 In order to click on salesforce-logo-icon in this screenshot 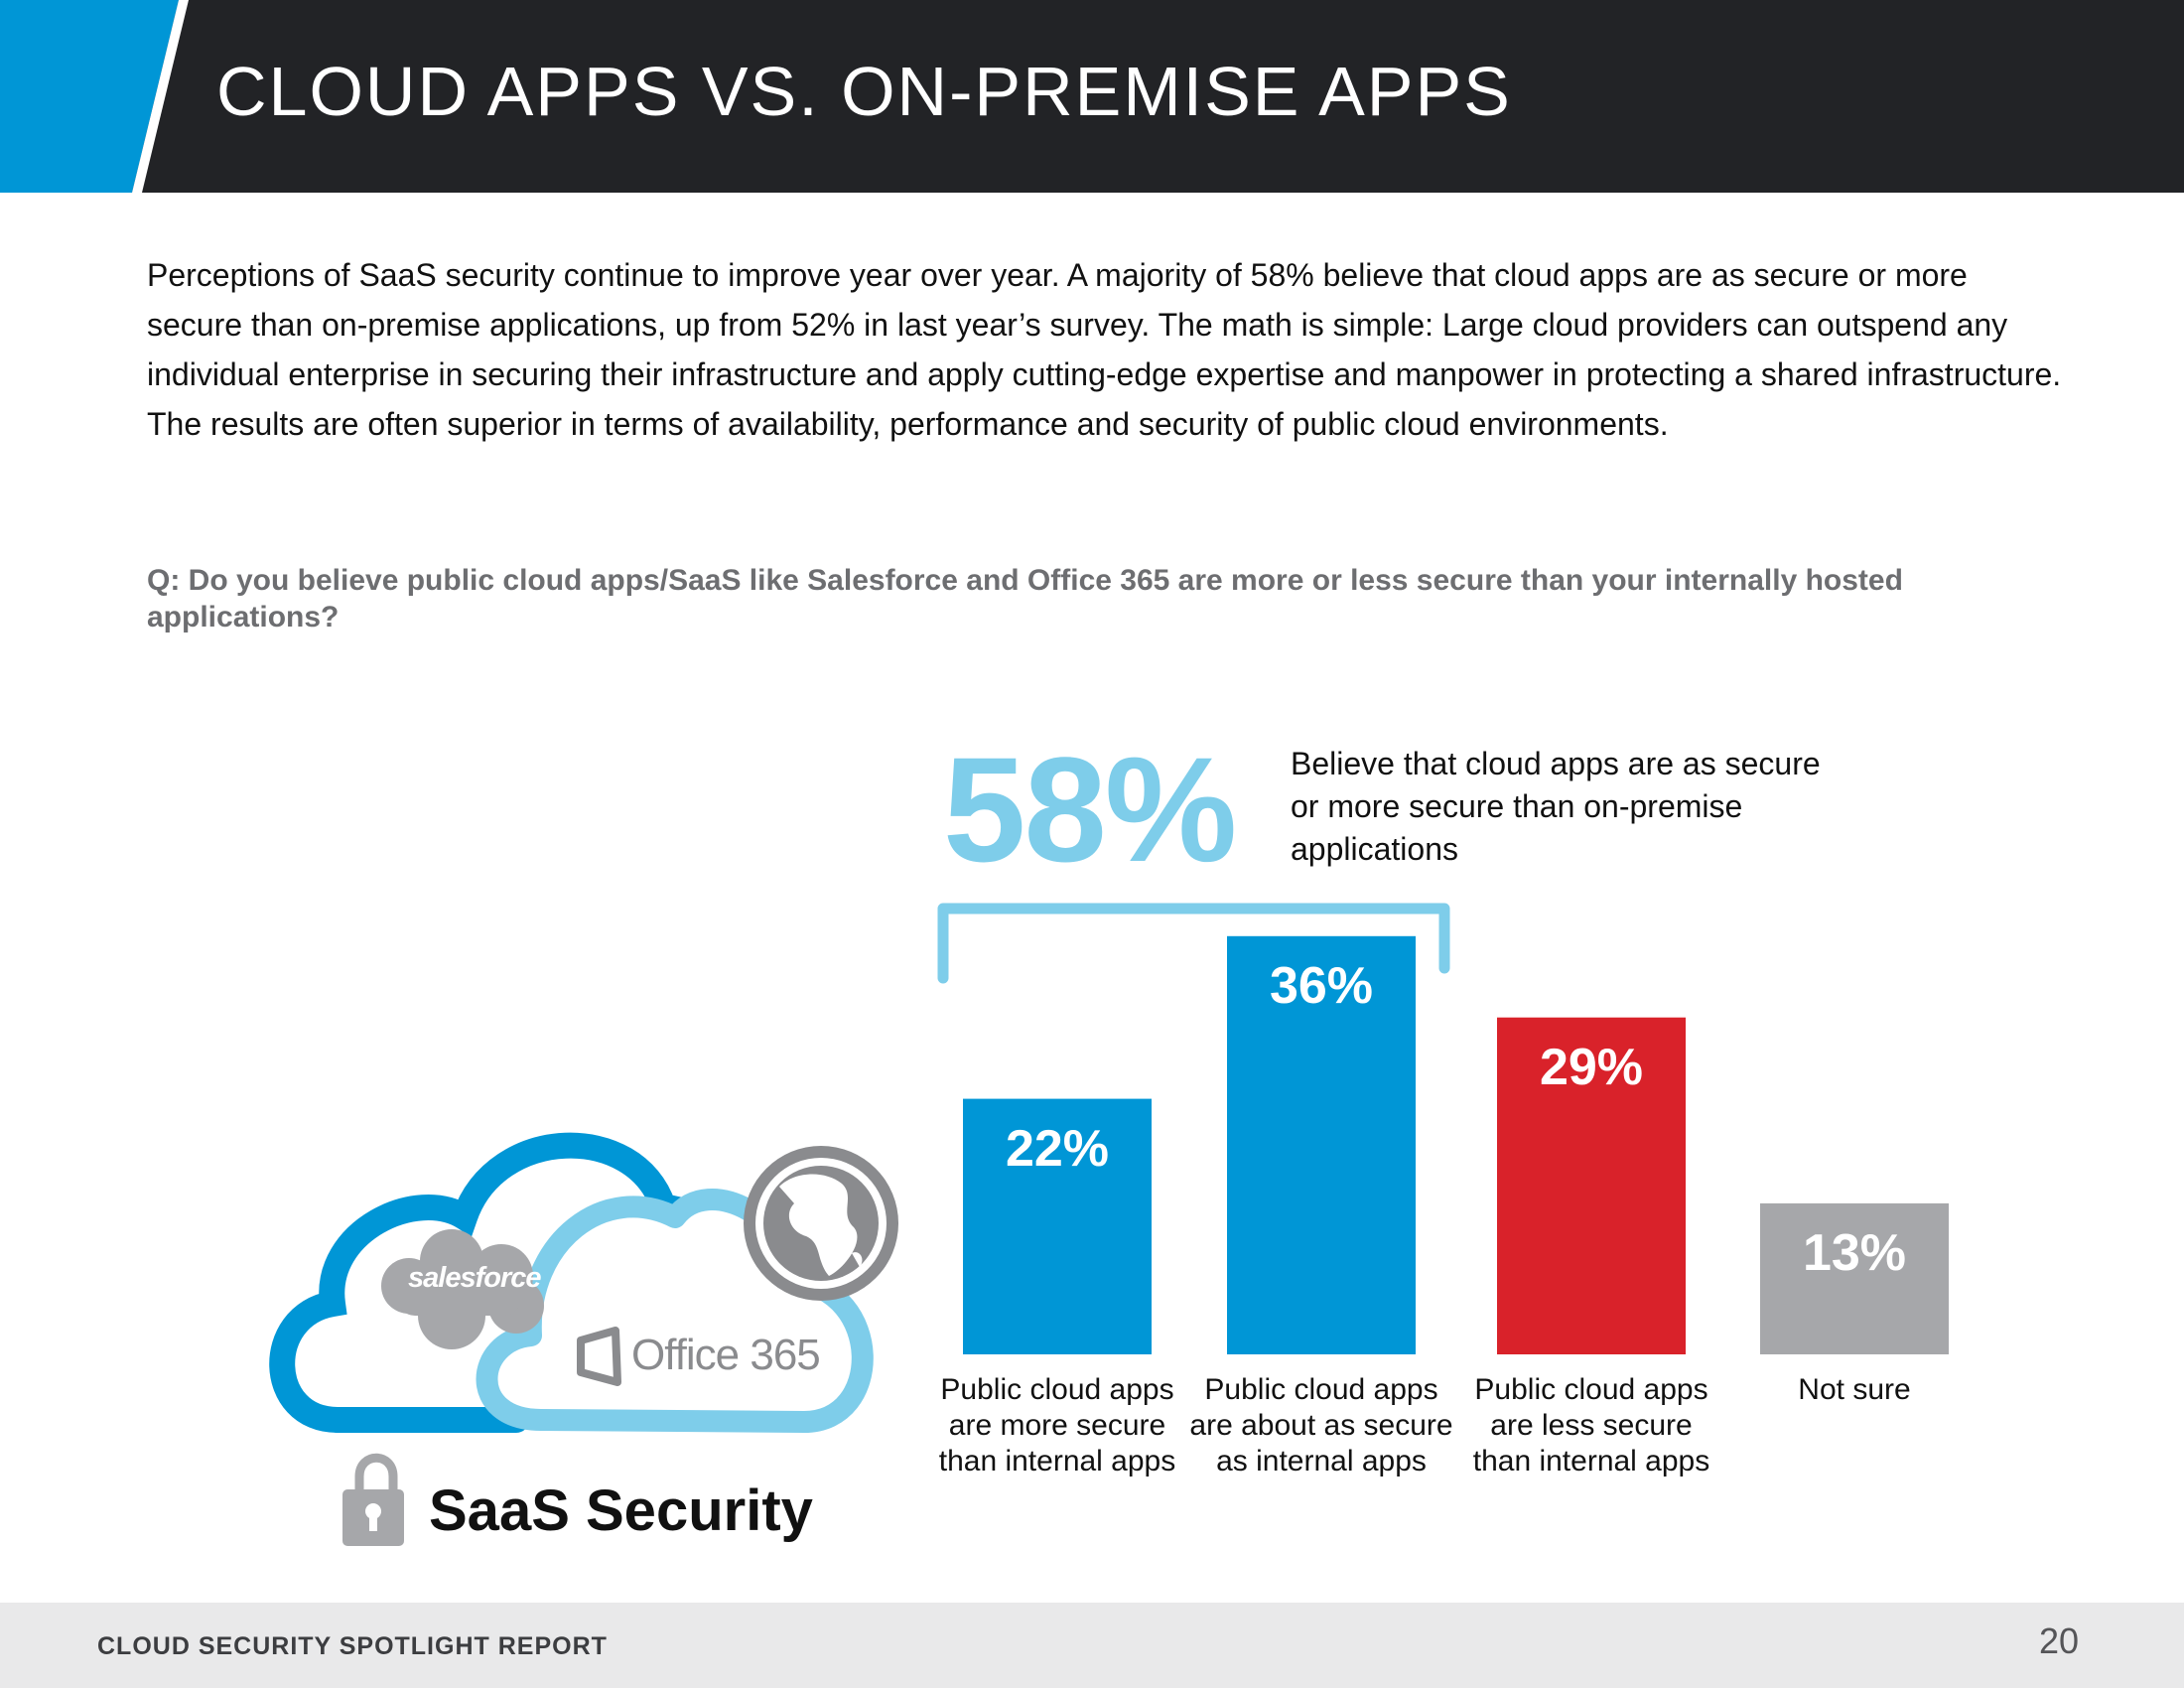, I will do `click(462, 1289)`.